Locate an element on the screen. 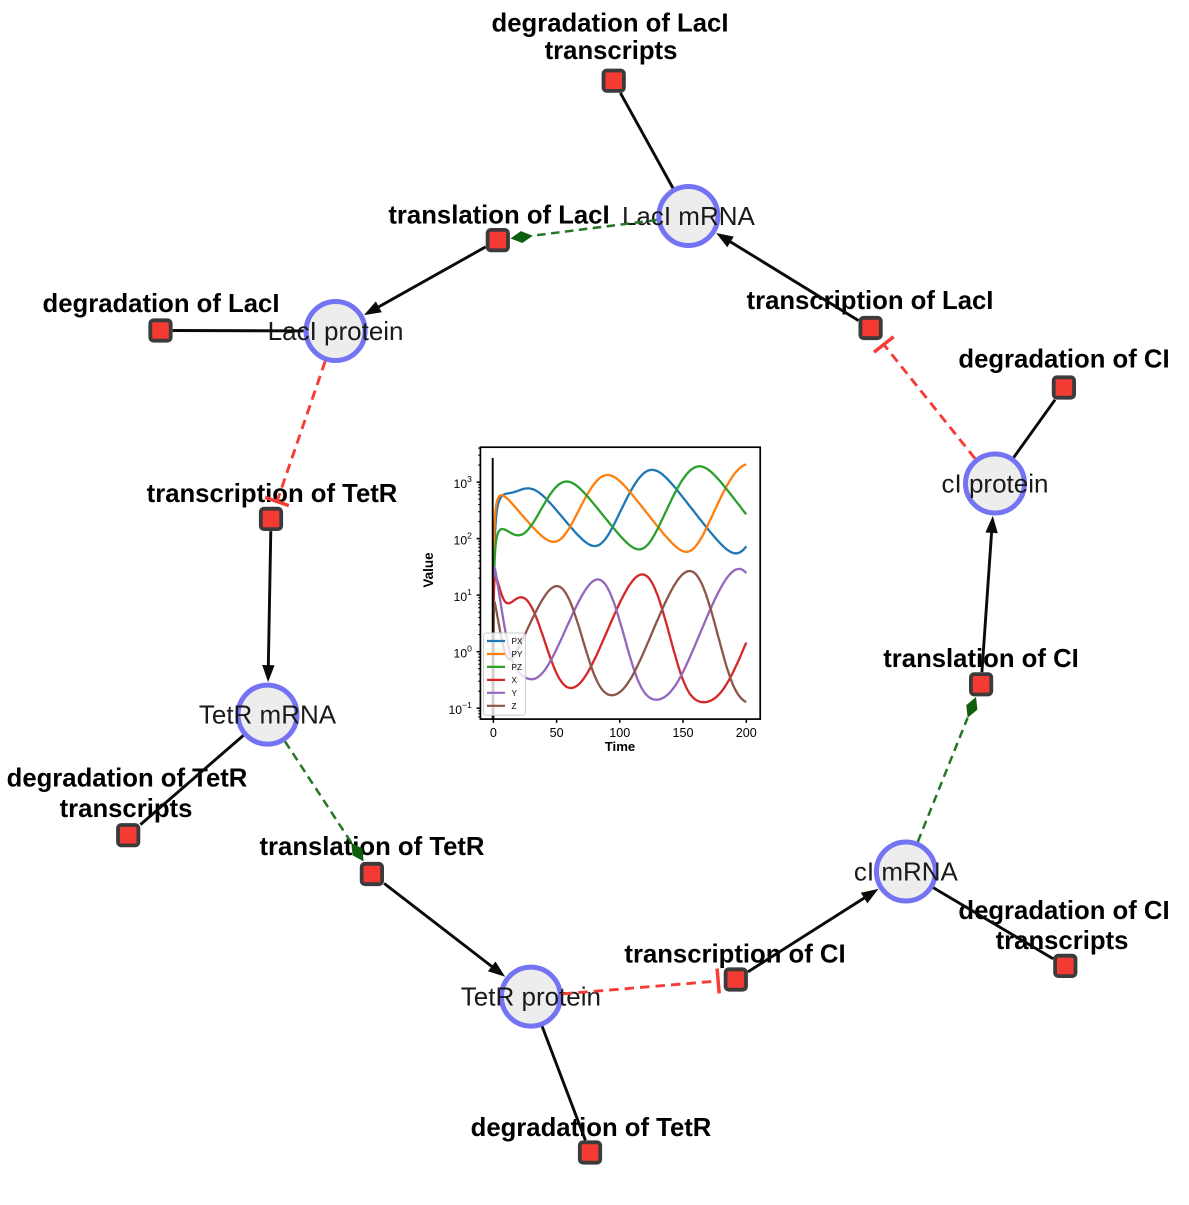 This screenshot has height=1205, width=1189. svg-text: 200 is located at coordinates (746, 733).